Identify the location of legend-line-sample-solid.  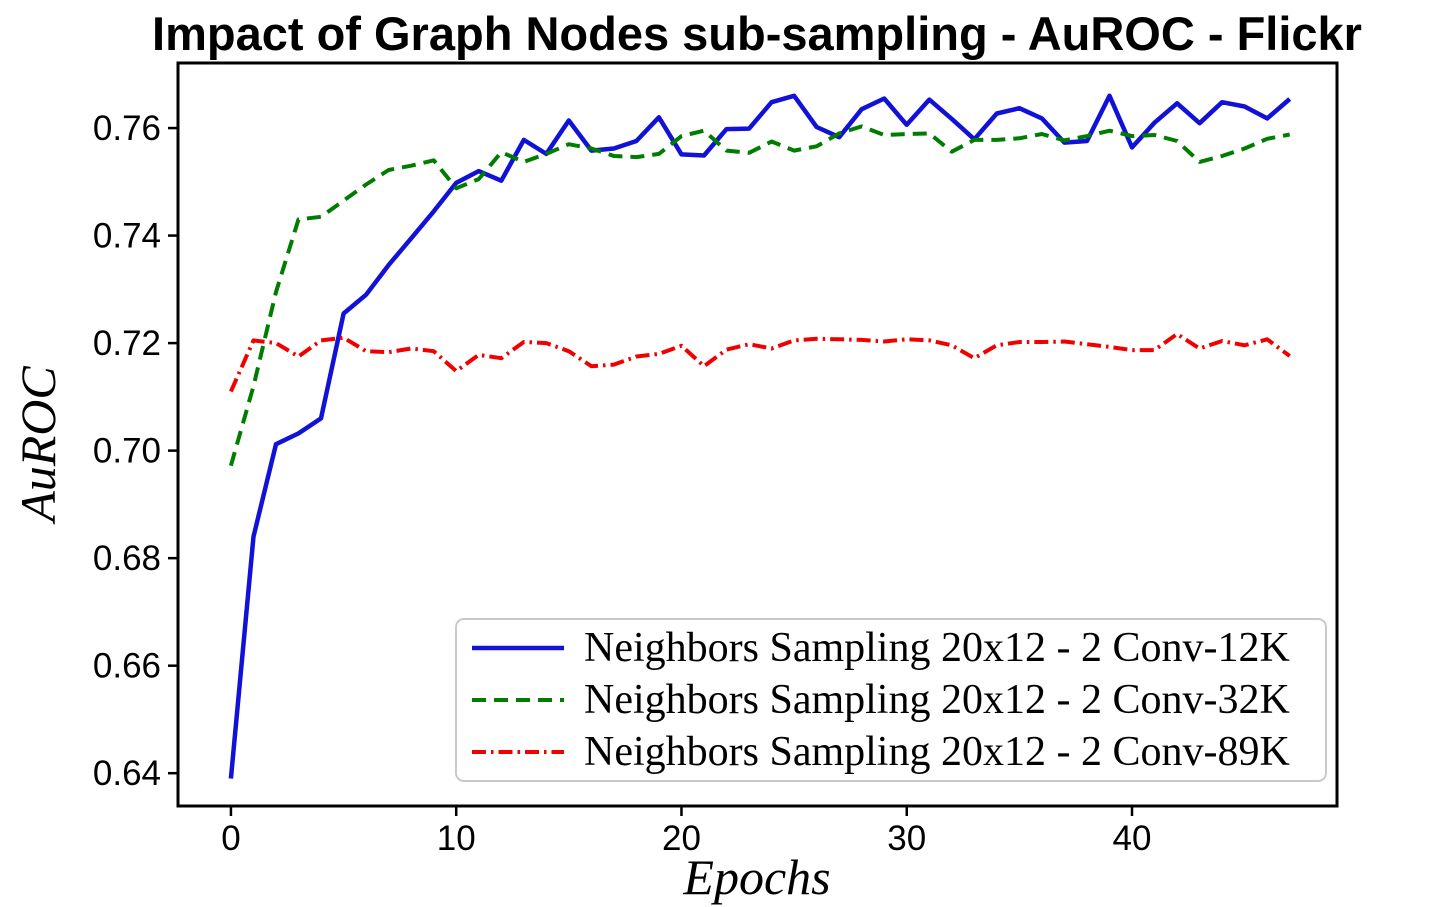
(518, 648).